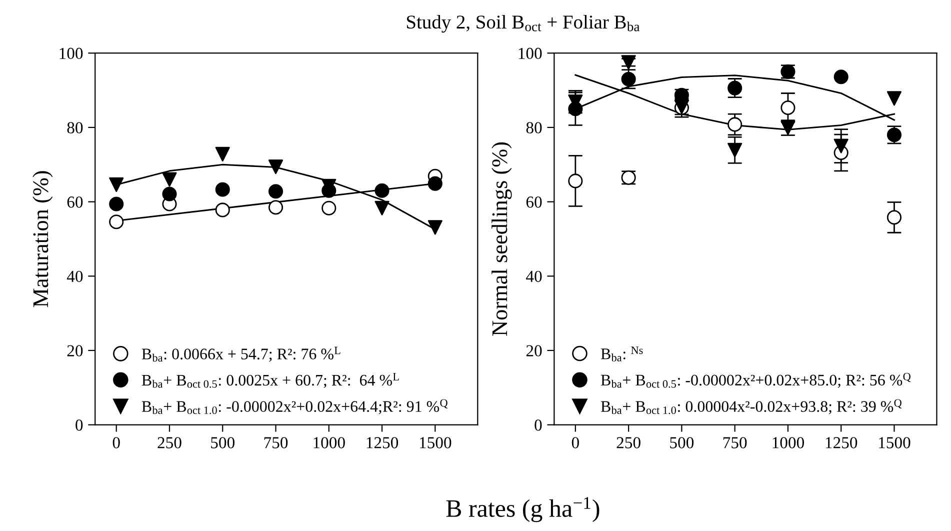 This screenshot has height=531, width=951. What do you see at coordinates (42, 239) in the screenshot?
I see `y-axis-title: Maturation (%)` at bounding box center [42, 239].